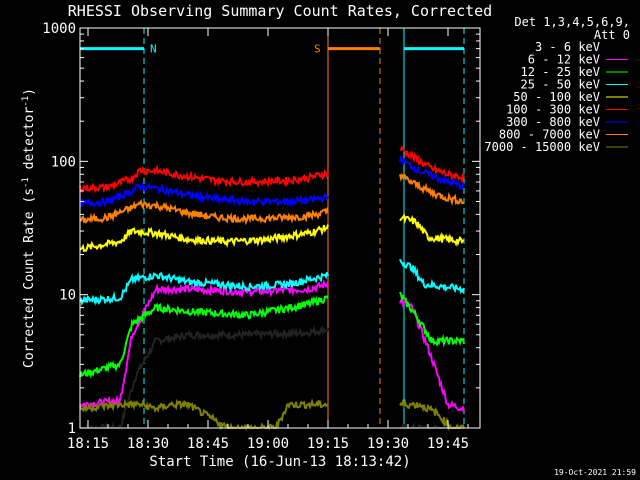 The height and width of the screenshot is (480, 640). What do you see at coordinates (448, 444) in the screenshot?
I see `x-tick-label: 19:45` at bounding box center [448, 444].